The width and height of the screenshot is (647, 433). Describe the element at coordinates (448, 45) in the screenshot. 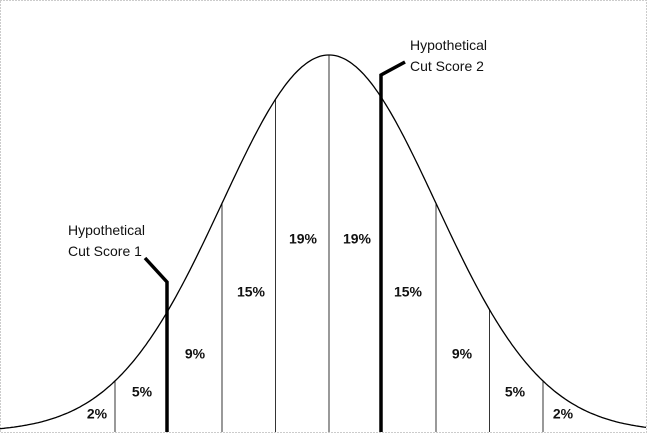

I see `cut-score-2-line1: Hypothetical` at that location.